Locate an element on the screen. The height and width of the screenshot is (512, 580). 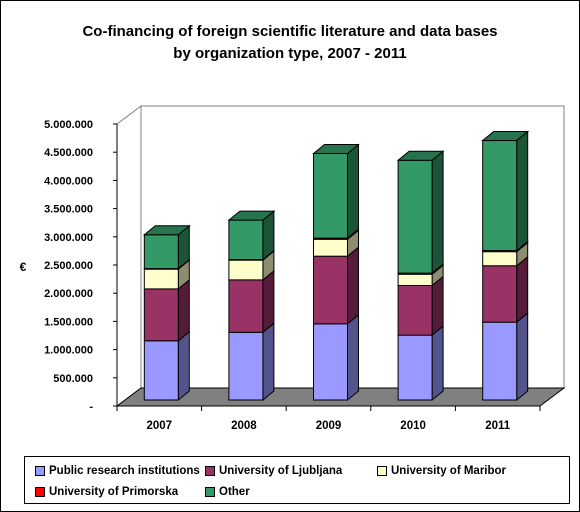
y-tick-label: 3.500.000 is located at coordinates (68, 210).